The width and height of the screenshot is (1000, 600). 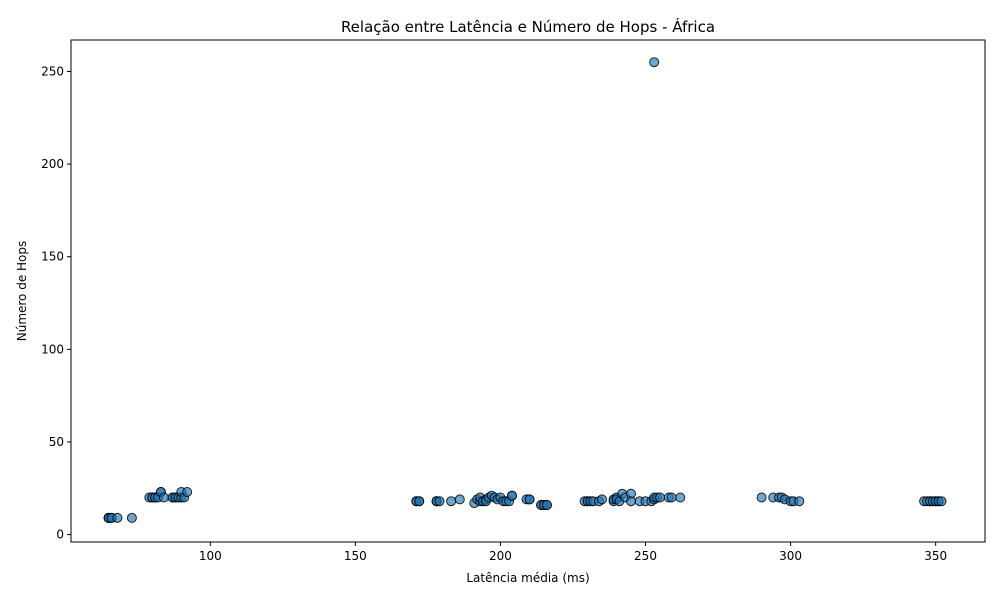 I want to click on x-tick-label: 250, so click(x=645, y=556).